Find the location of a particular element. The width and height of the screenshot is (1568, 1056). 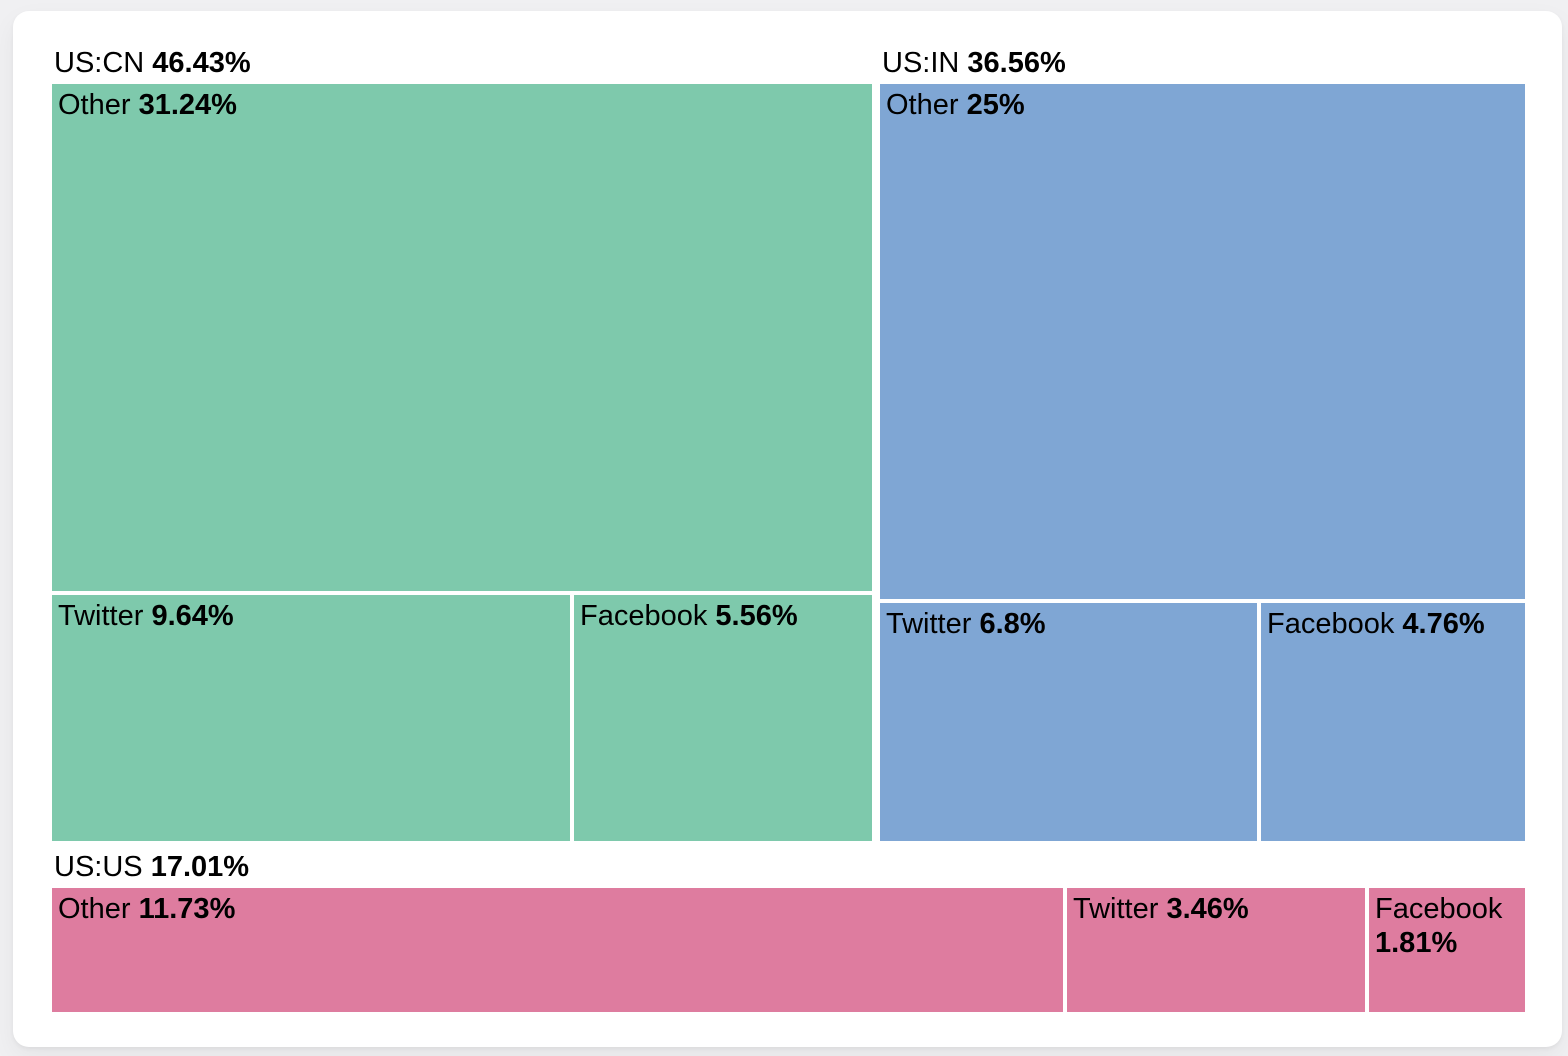

treemap-node-us-us-facebook: Facebook 1.81% is located at coordinates (1447, 950).